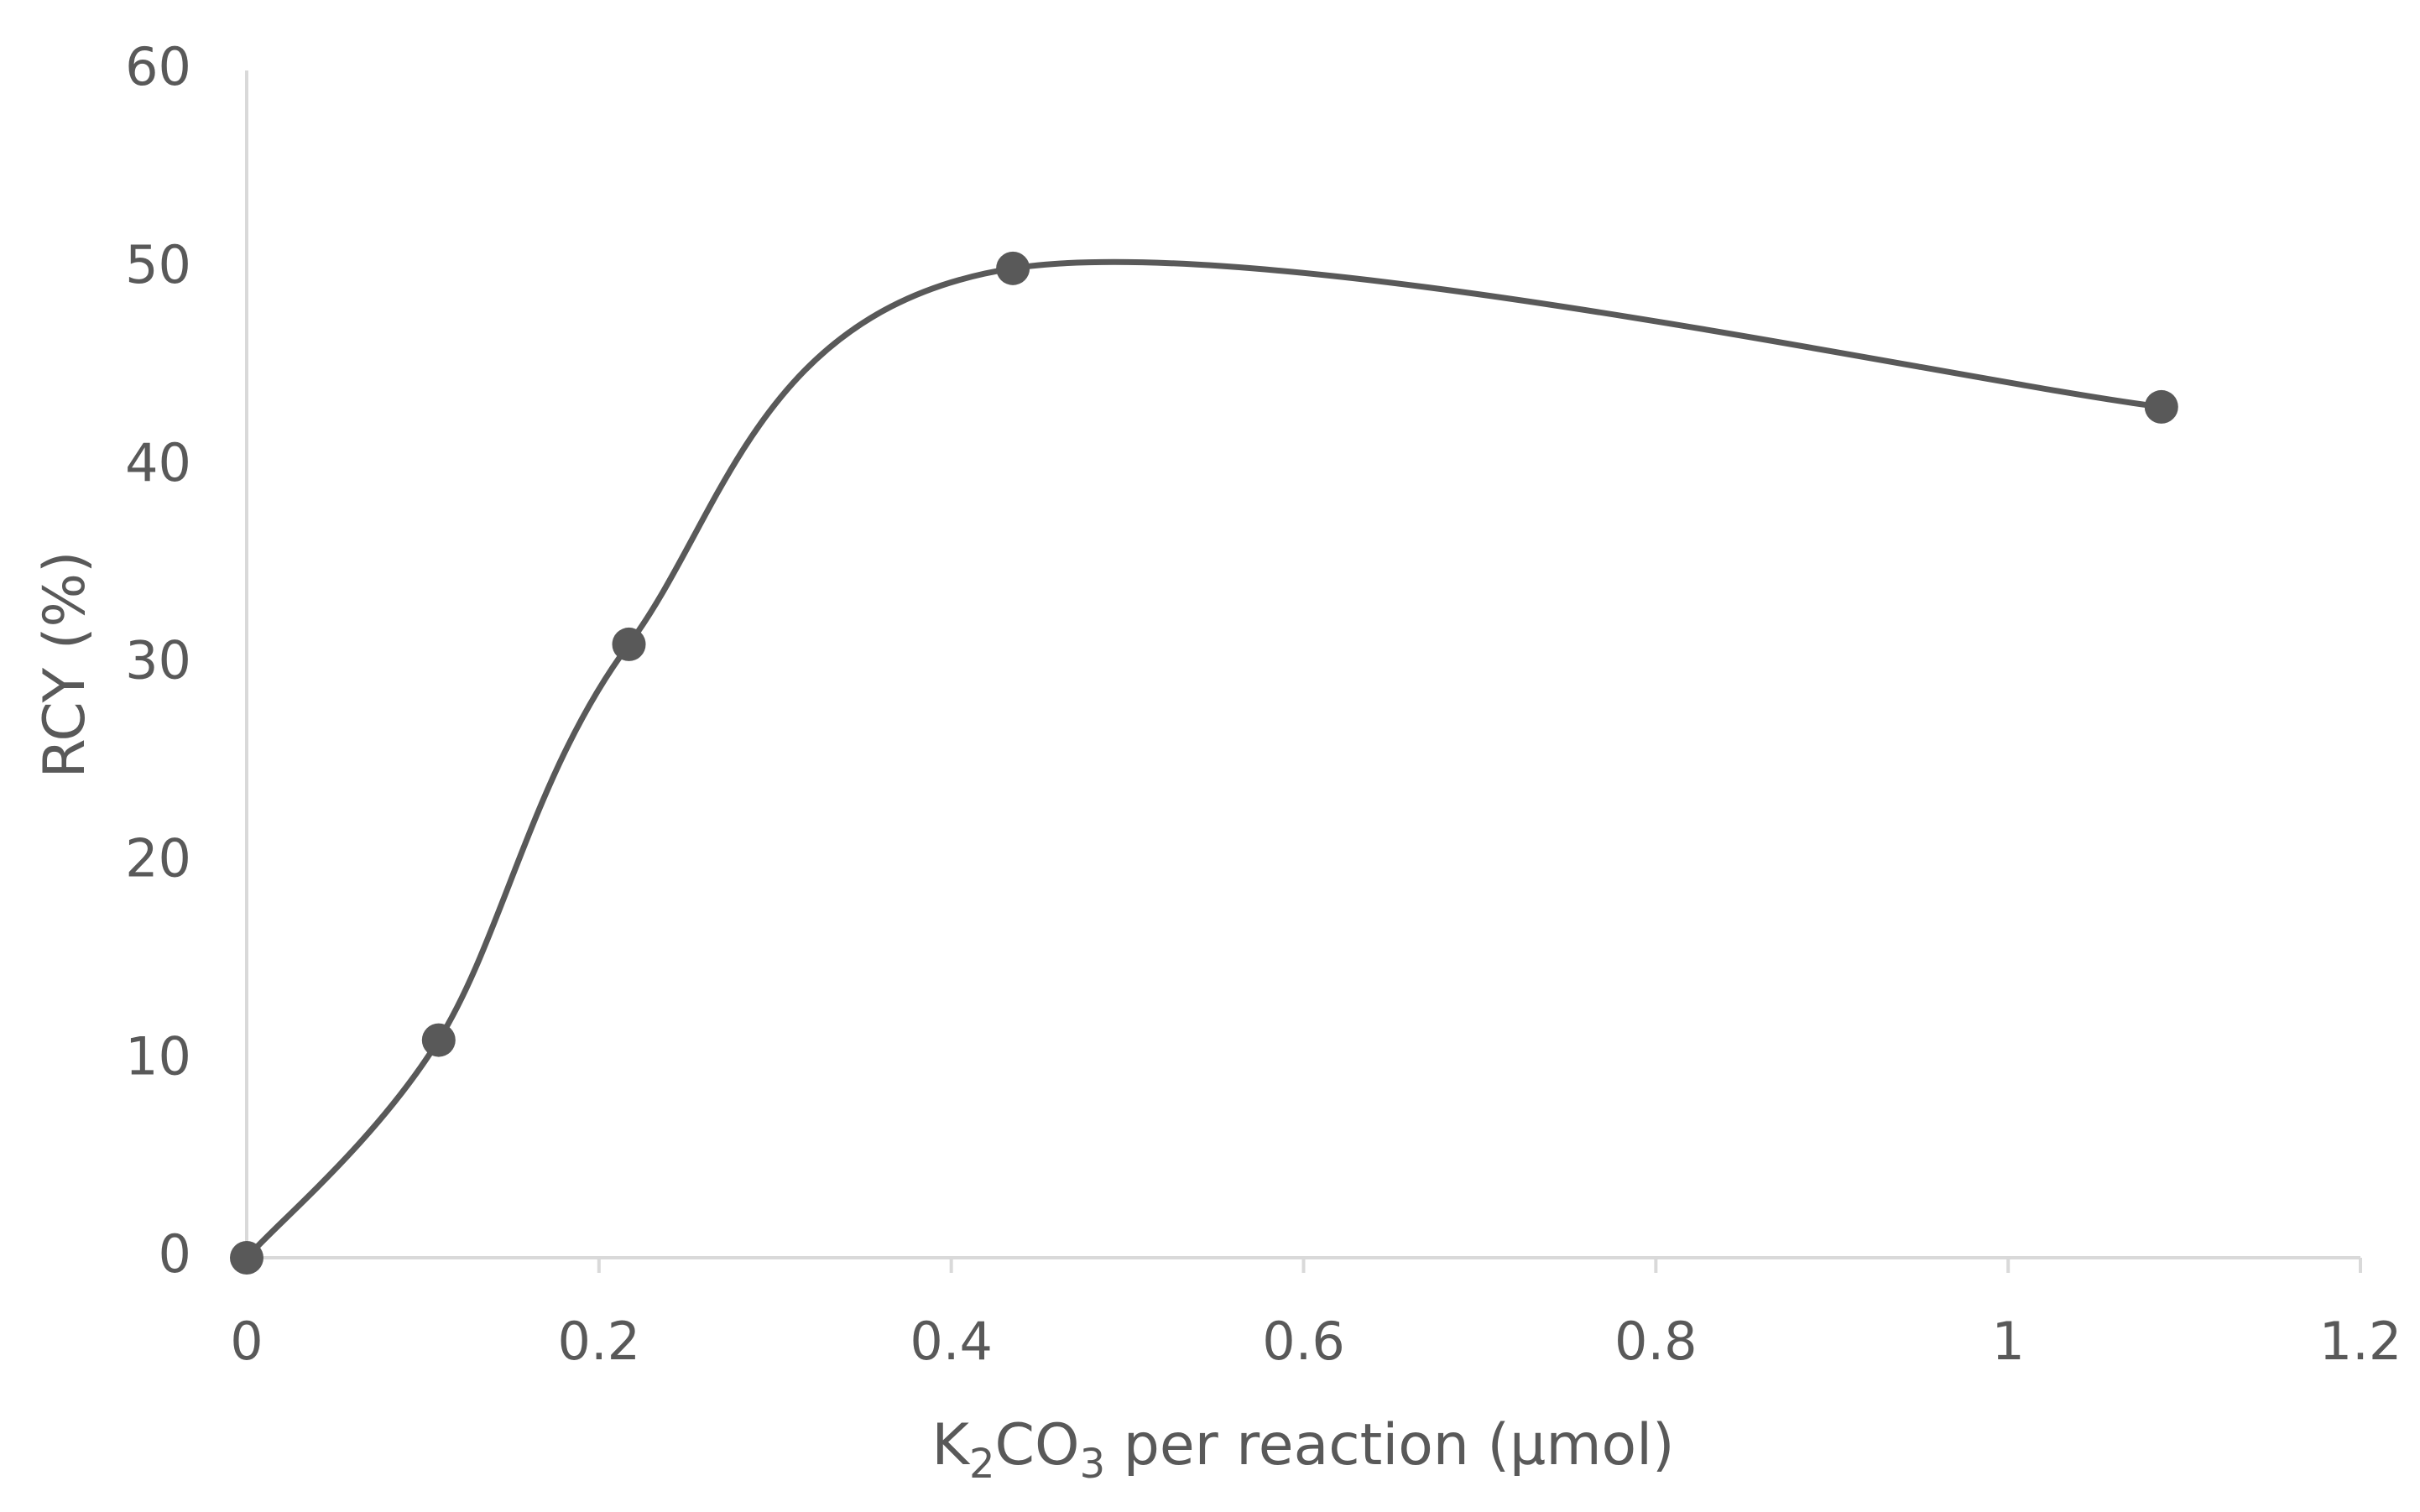 Image resolution: width=2420 pixels, height=1512 pixels. What do you see at coordinates (1389, 1445) in the screenshot?
I see `x-axis-label-suffix: per reaction (µmol)` at bounding box center [1389, 1445].